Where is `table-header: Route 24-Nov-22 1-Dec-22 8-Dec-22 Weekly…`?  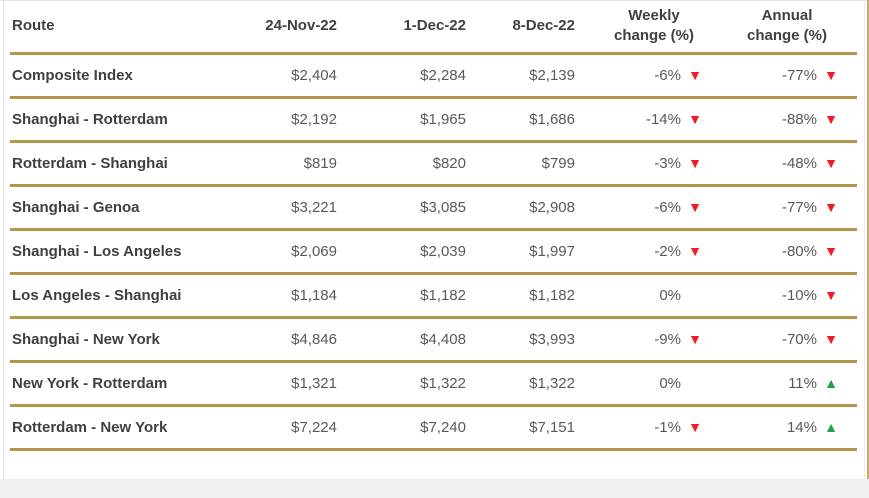 table-header: Route 24-Nov-22 1-Dec-22 8-Dec-22 Weekly… is located at coordinates (433, 27).